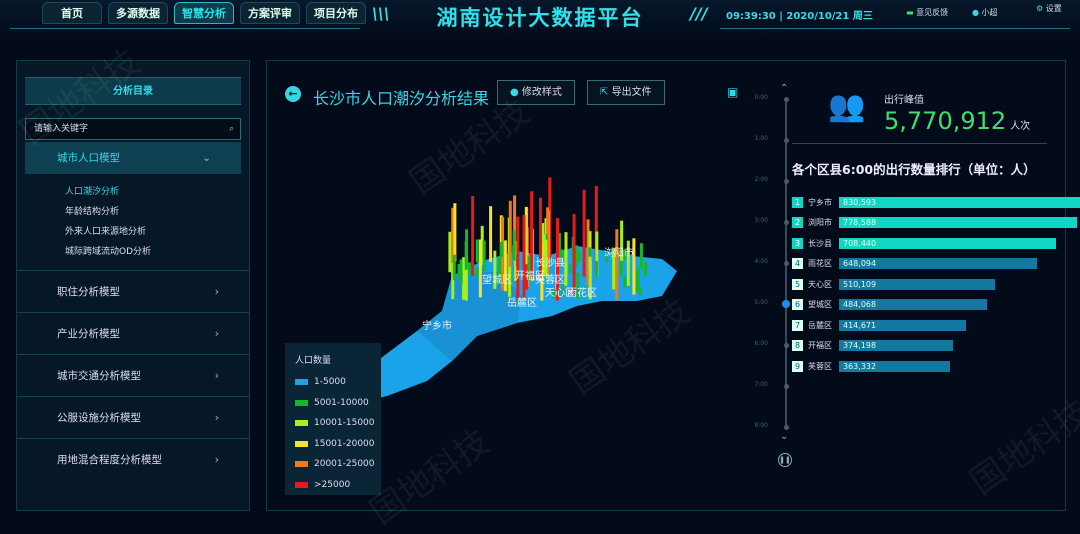 Image resolution: width=1080 pixels, height=534 pixels. Describe the element at coordinates (92, 192) in the screenshot. I see `sidebar-item-population-tide: 人口潮汐分析` at that location.